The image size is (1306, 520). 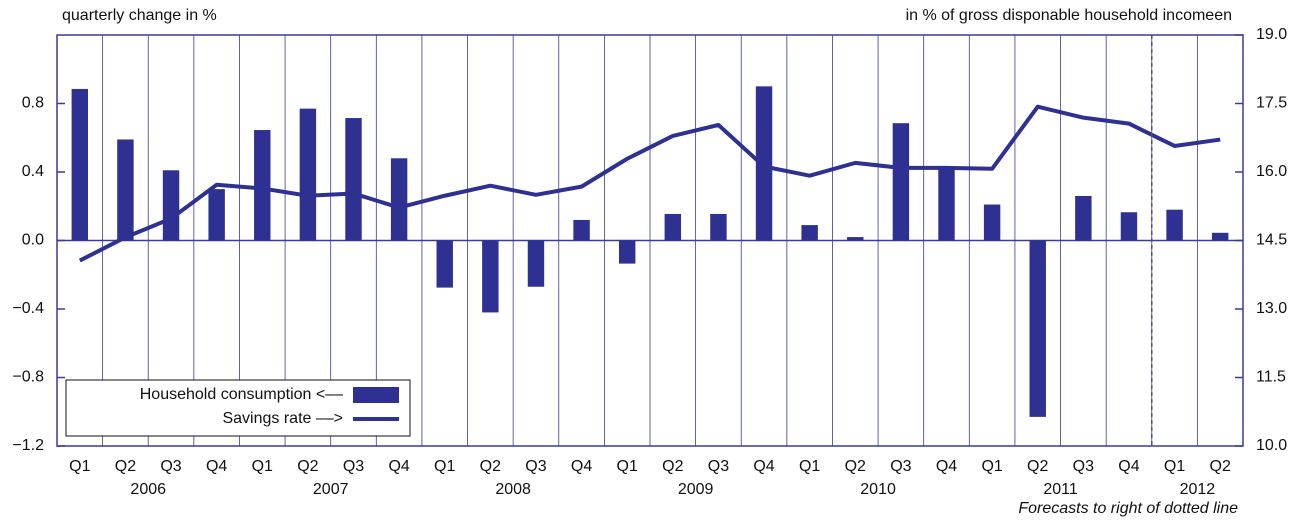 What do you see at coordinates (331, 489) in the screenshot?
I see `year-label: 2007` at bounding box center [331, 489].